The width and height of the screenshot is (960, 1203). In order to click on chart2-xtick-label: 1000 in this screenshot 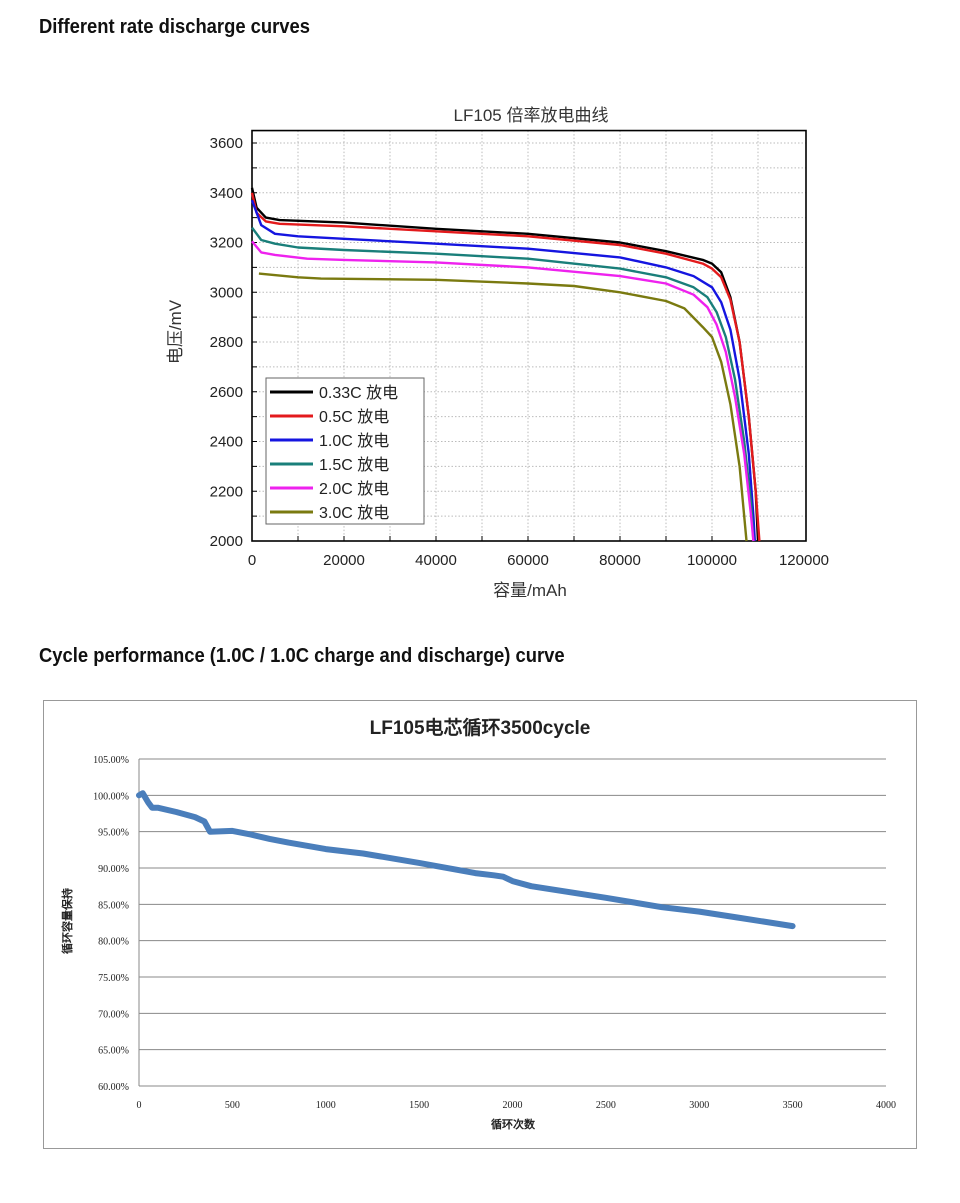, I will do `click(326, 1105)`.